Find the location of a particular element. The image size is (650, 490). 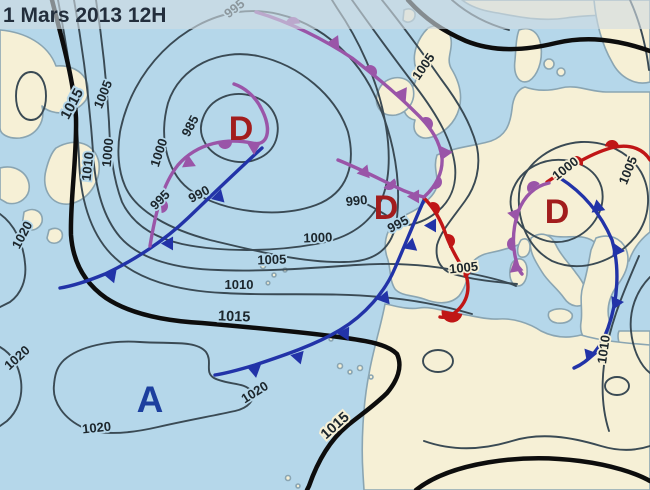

isobar-greece-arc is located at coordinates (639, 325).